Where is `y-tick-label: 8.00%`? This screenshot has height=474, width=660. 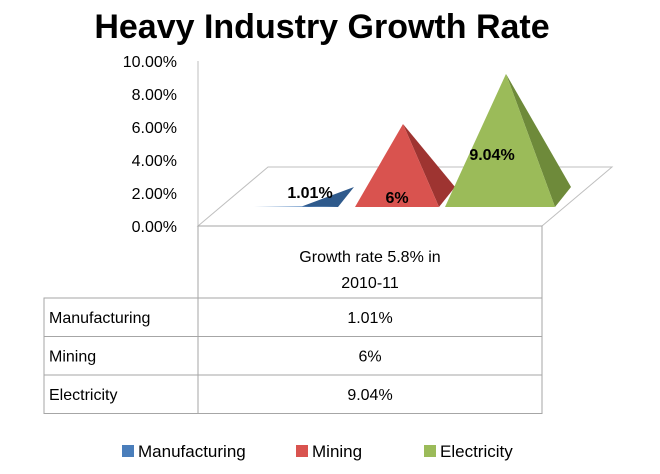
y-tick-label: 8.00% is located at coordinates (154, 95).